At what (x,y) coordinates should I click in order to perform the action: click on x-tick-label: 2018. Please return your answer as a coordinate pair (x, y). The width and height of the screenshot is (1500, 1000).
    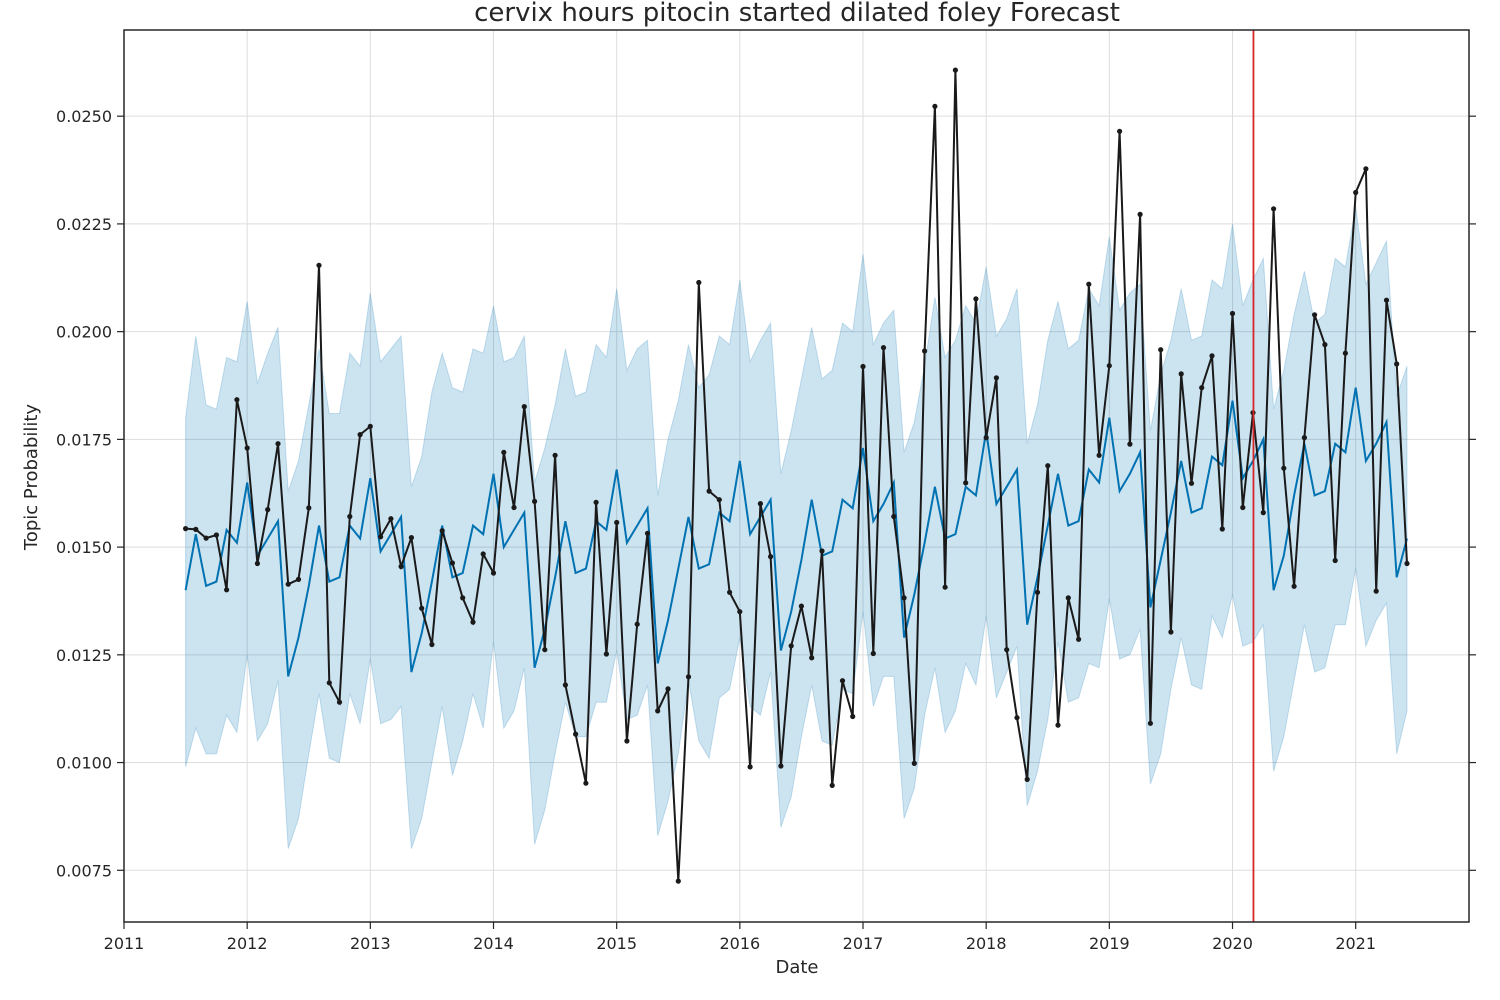
    Looking at the image, I should click on (986, 943).